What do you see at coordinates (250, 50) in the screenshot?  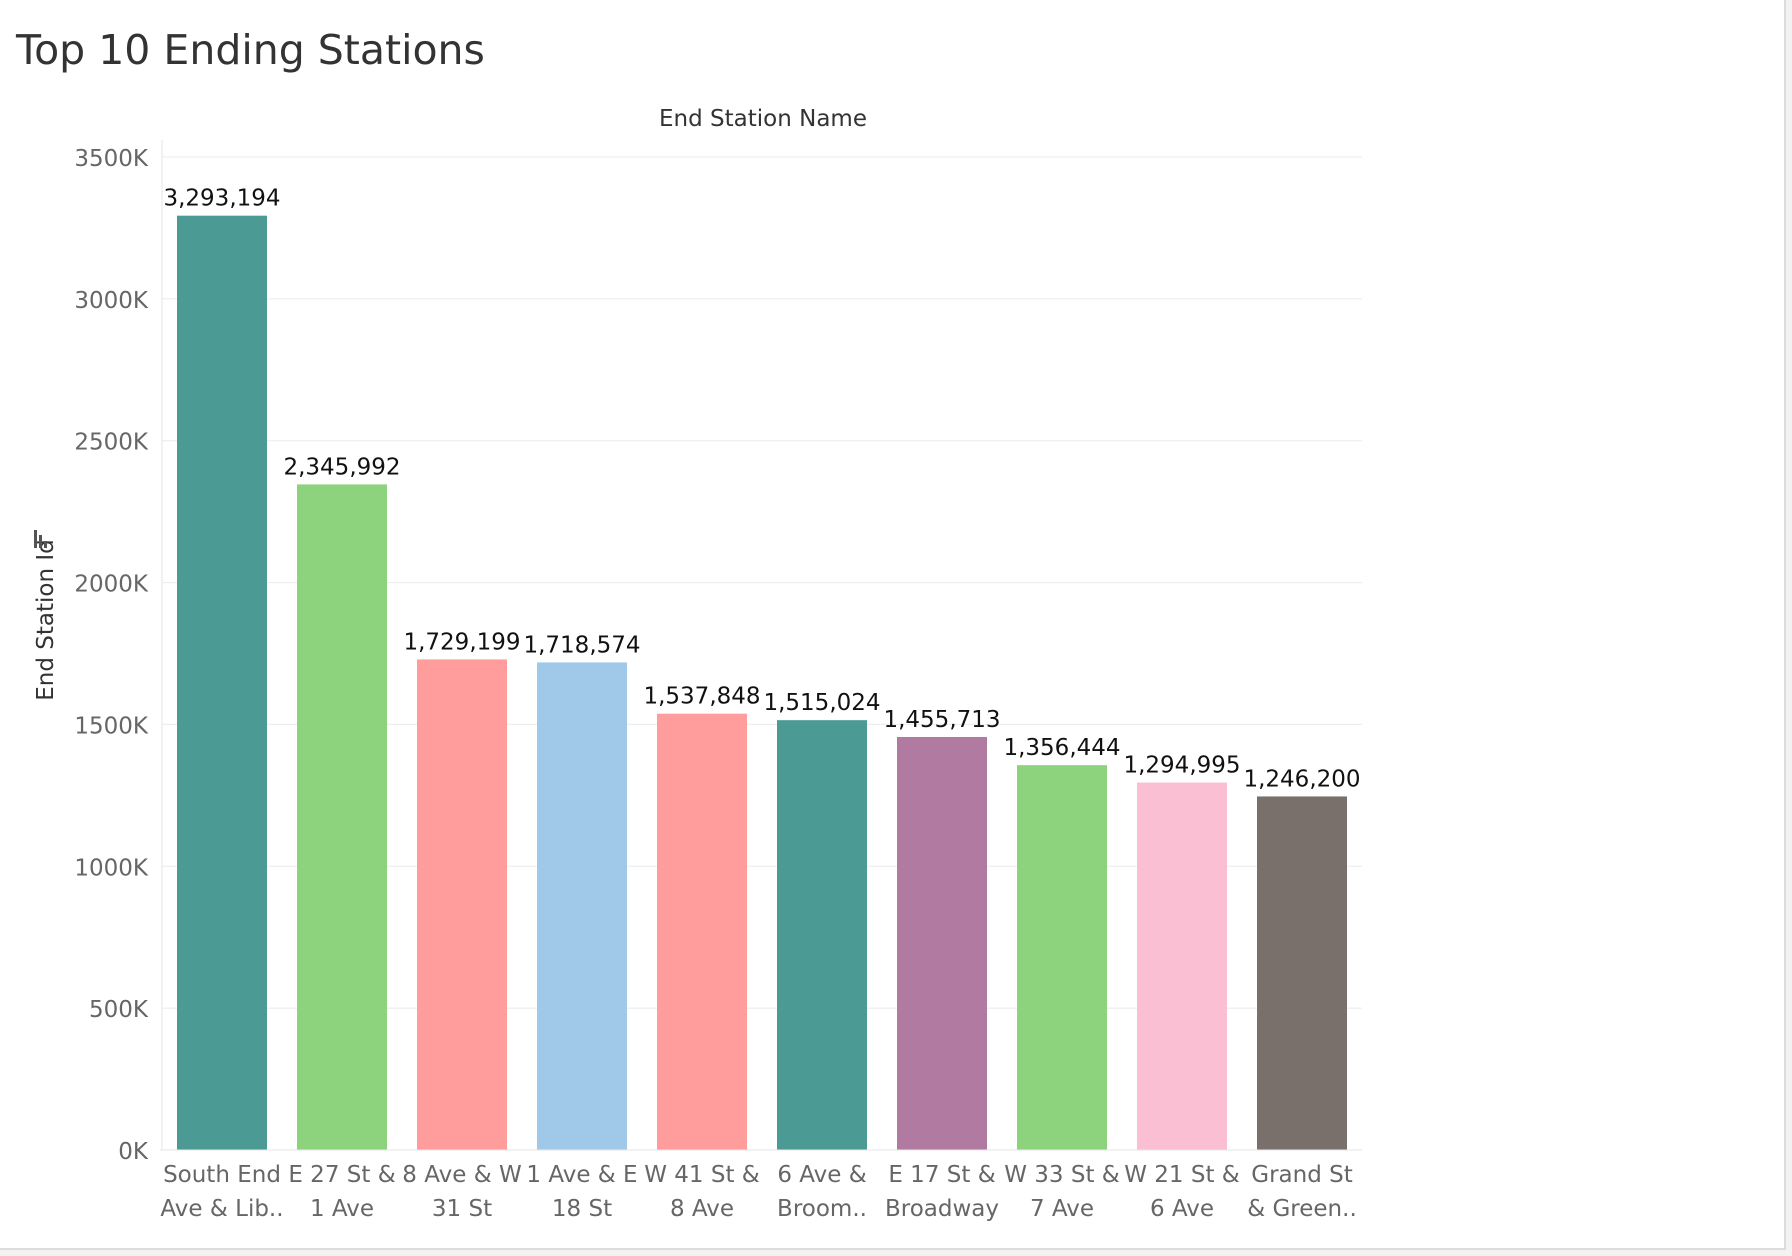 I see `chart-title: Top 10 Ending Stations` at bounding box center [250, 50].